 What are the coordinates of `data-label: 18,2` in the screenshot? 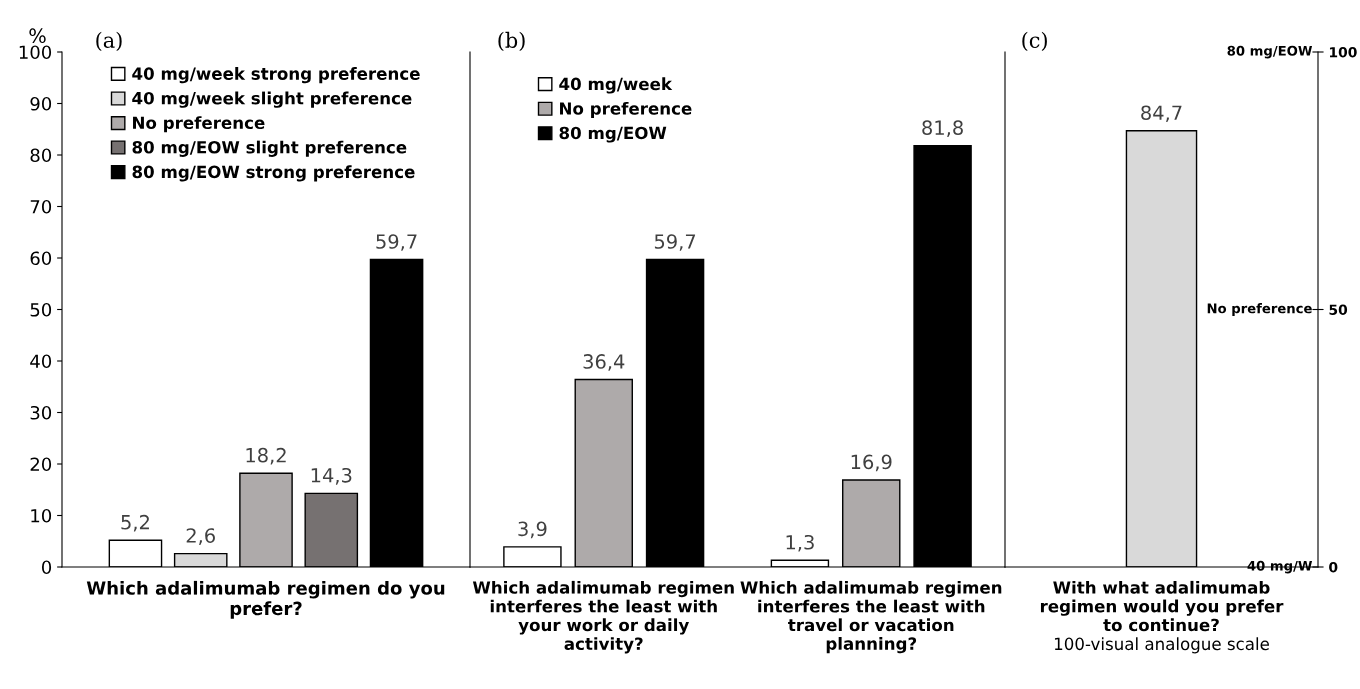 It's located at (266, 456).